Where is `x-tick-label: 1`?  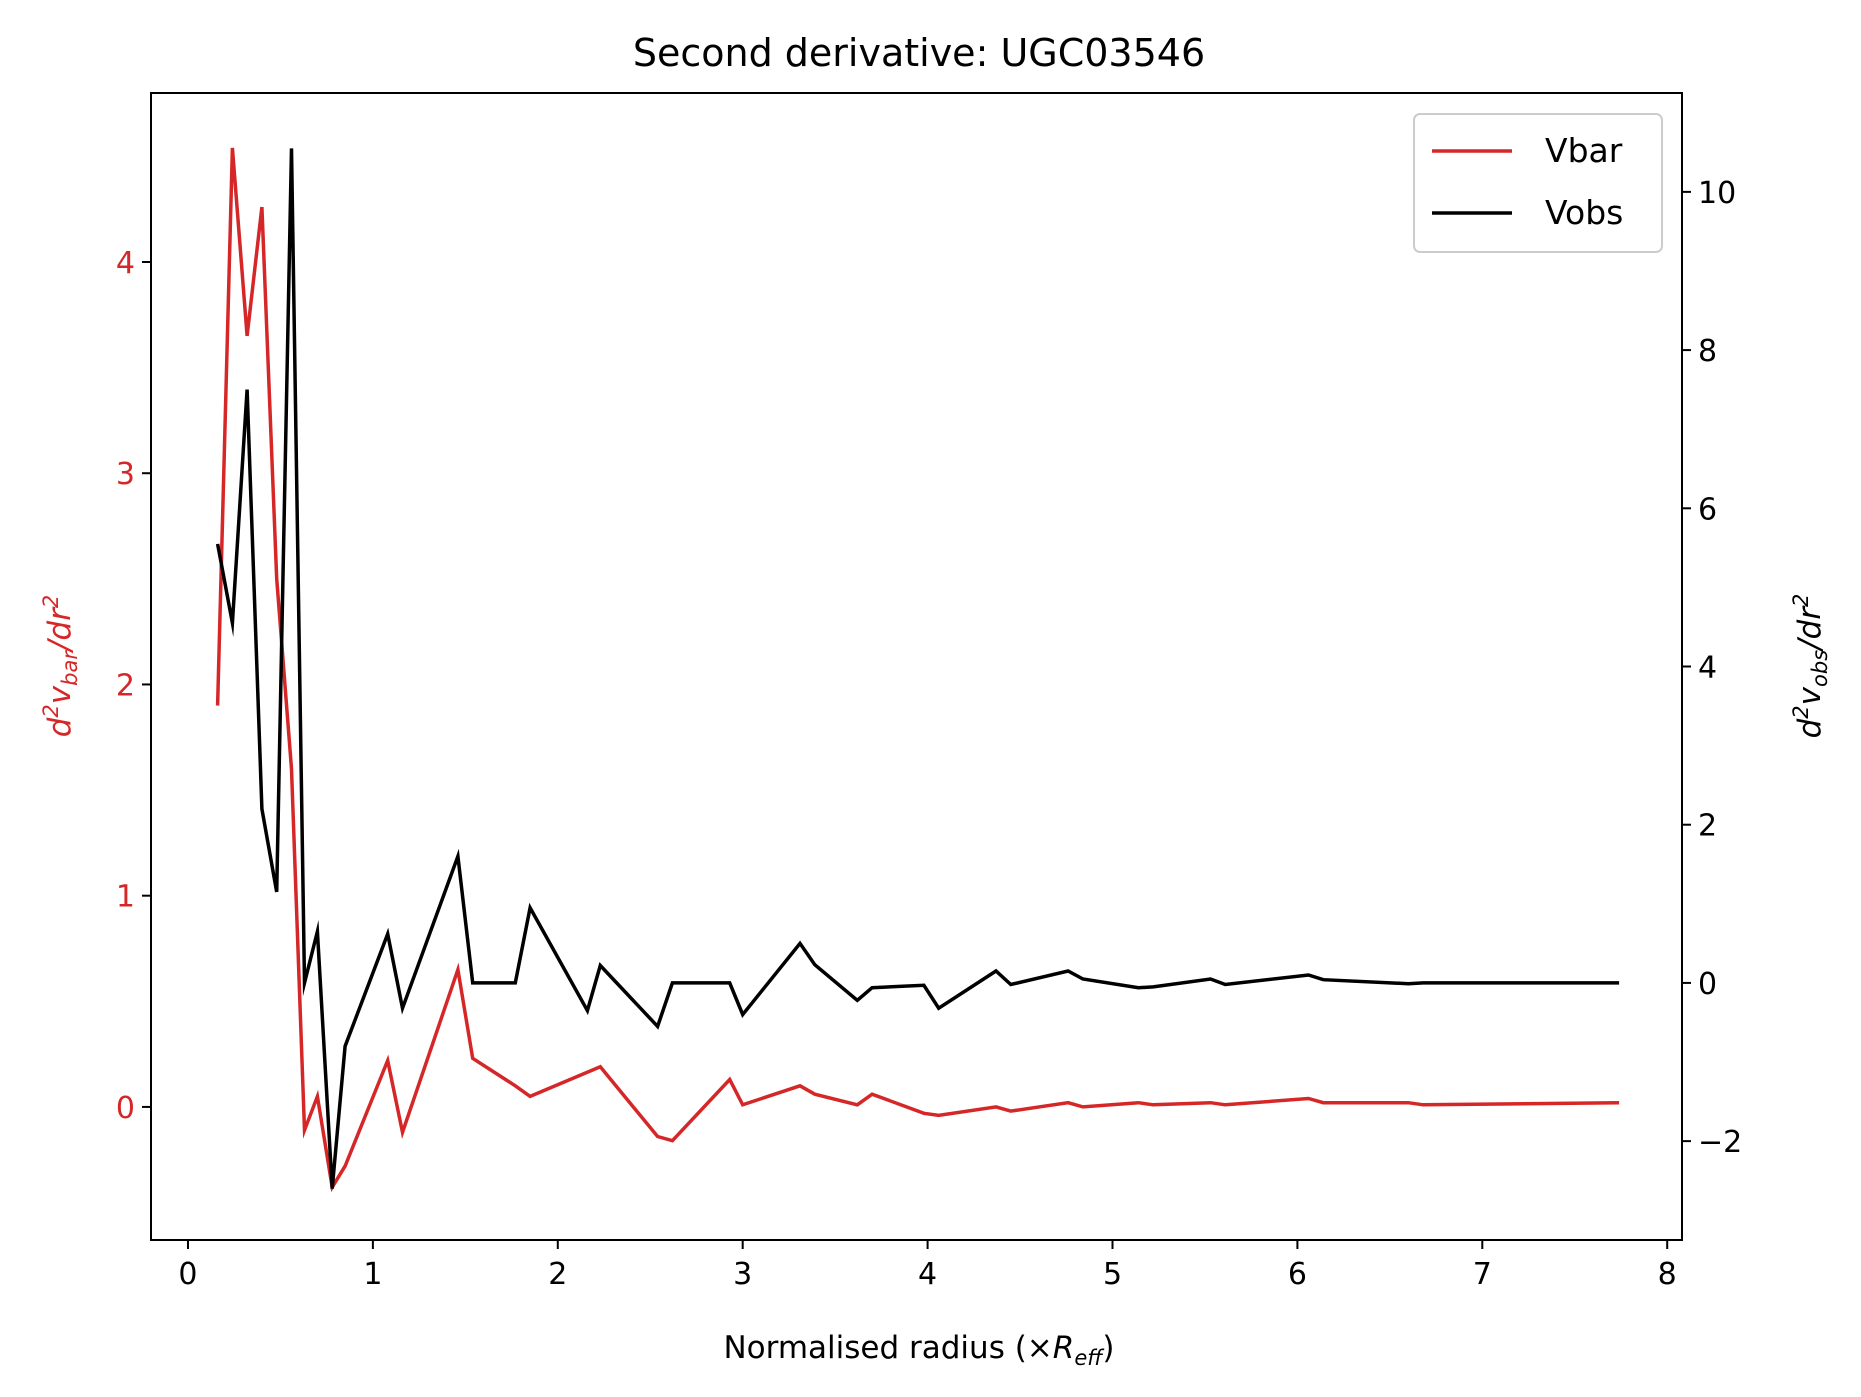
x-tick-label: 1 is located at coordinates (372, 1274).